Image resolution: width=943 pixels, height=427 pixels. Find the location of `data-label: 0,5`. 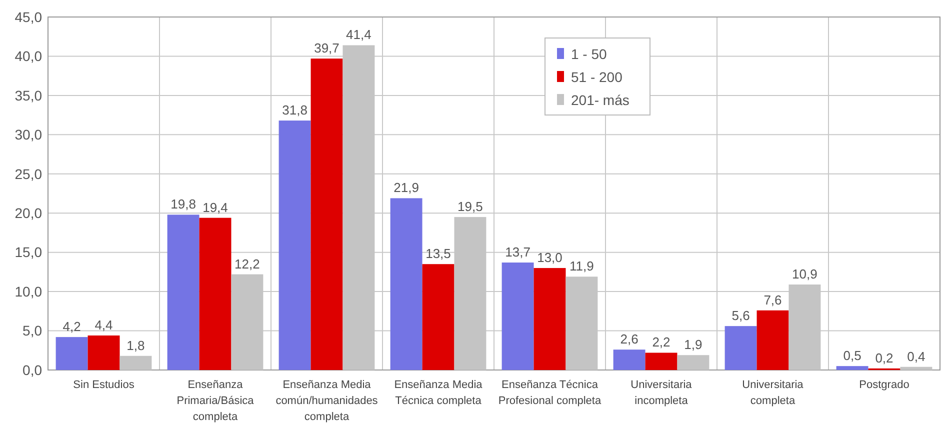

data-label: 0,5 is located at coordinates (852, 356).